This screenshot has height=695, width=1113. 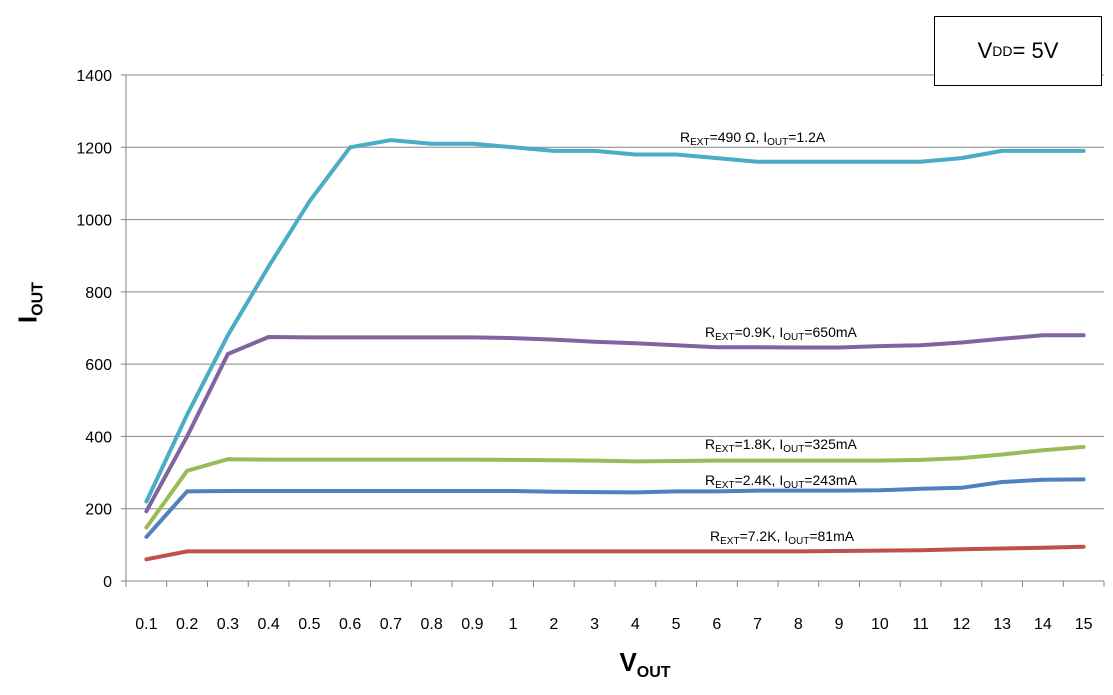 What do you see at coordinates (798, 624) in the screenshot?
I see `x-tick-label: 8` at bounding box center [798, 624].